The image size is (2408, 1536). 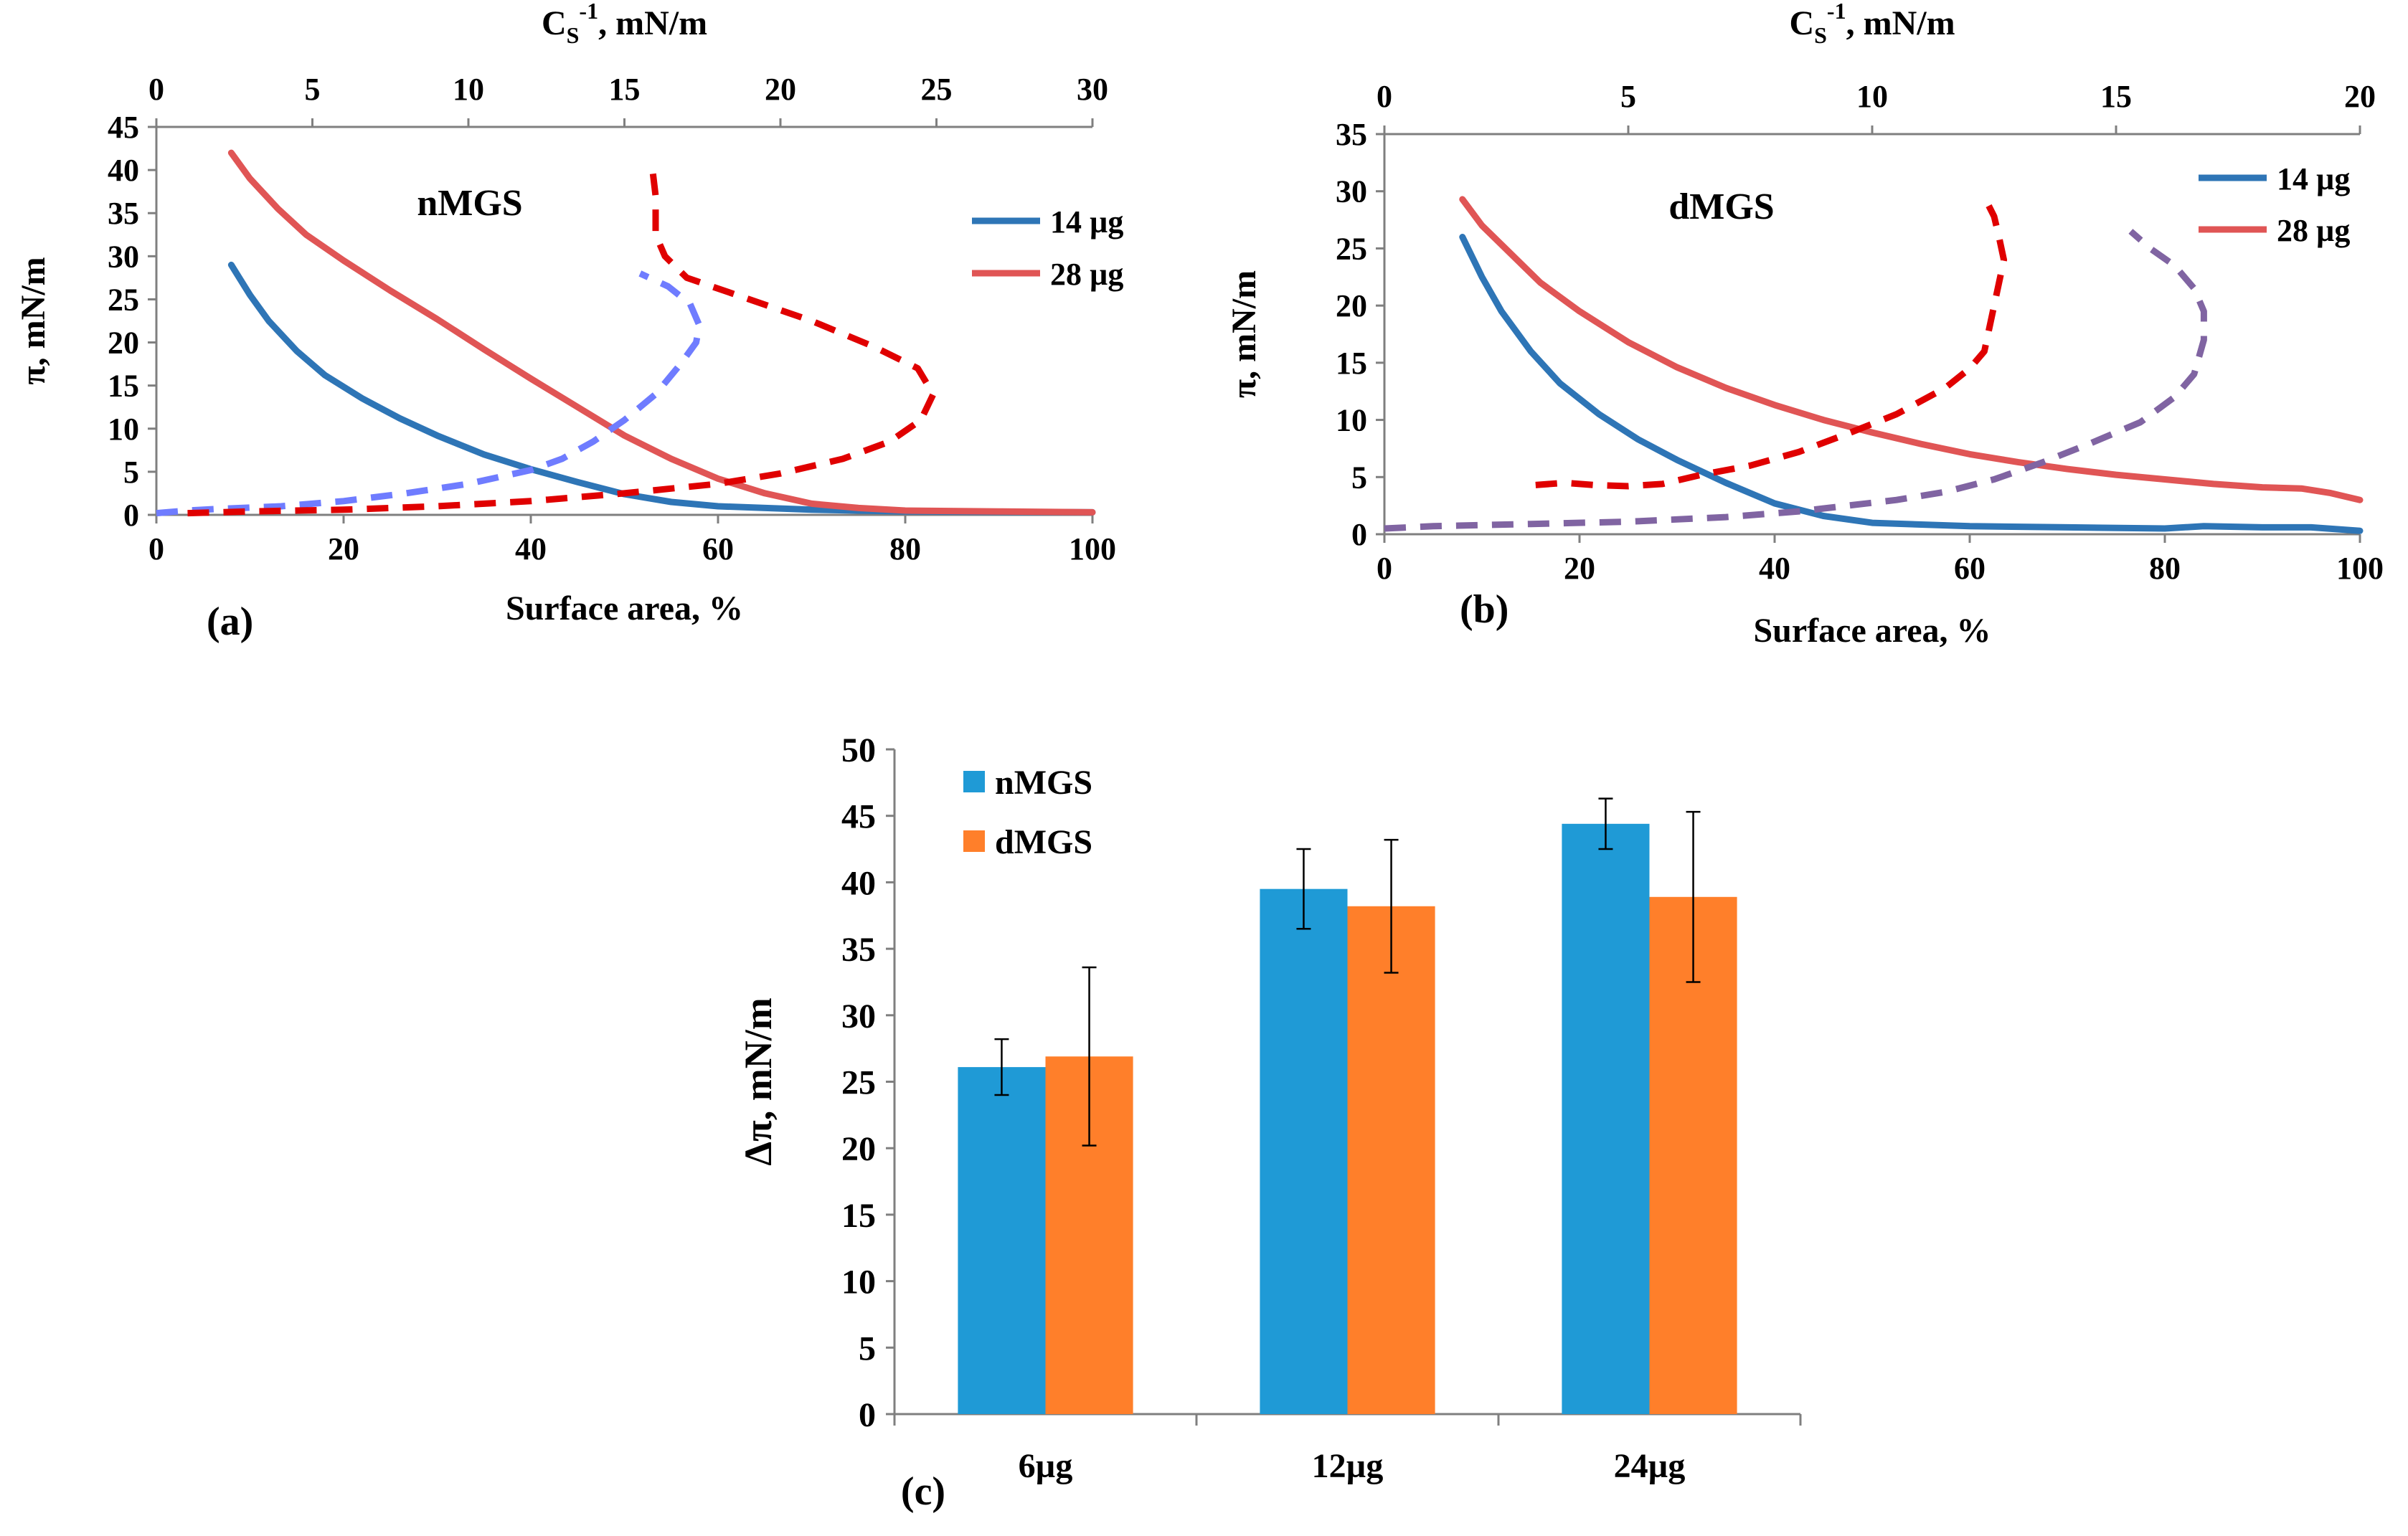 What do you see at coordinates (1304, 1151) in the screenshot?
I see `bar-nMGS-12µg` at bounding box center [1304, 1151].